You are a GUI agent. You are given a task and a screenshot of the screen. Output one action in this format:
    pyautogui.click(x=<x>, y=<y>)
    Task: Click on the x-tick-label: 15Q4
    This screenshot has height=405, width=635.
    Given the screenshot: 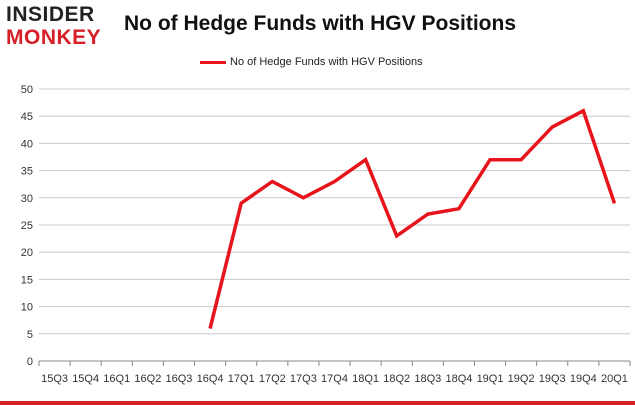 What is the action you would take?
    pyautogui.click(x=85, y=379)
    